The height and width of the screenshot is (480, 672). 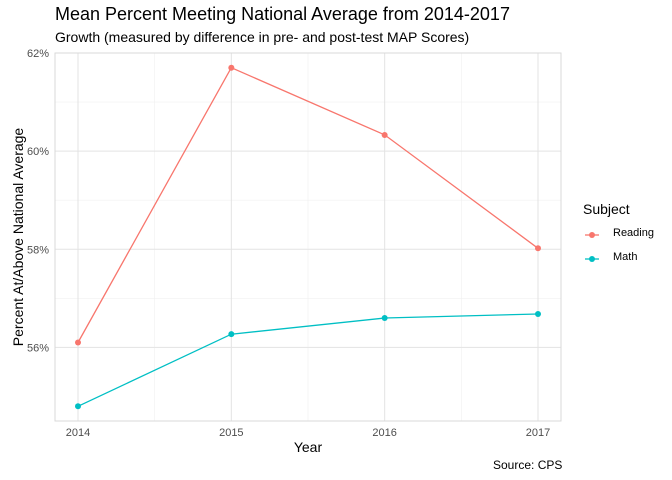 I want to click on y-tick-label: 60%, so click(x=38, y=152).